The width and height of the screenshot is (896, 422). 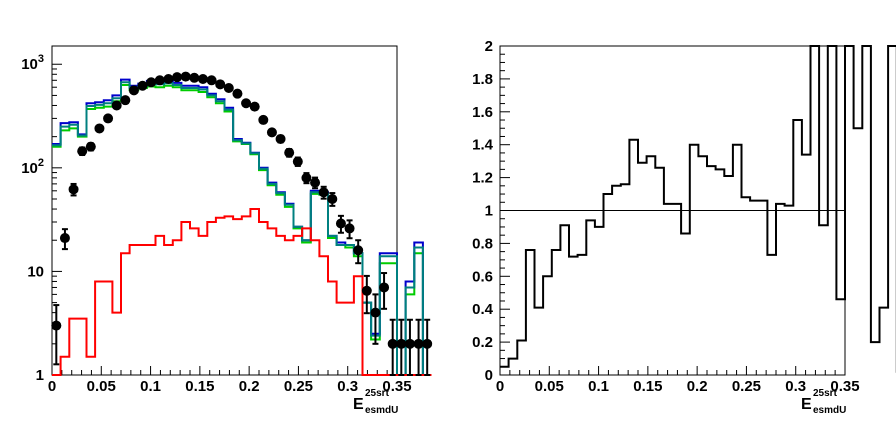 What do you see at coordinates (483, 309) in the screenshot?
I see `y-tick-label: 0.4` at bounding box center [483, 309].